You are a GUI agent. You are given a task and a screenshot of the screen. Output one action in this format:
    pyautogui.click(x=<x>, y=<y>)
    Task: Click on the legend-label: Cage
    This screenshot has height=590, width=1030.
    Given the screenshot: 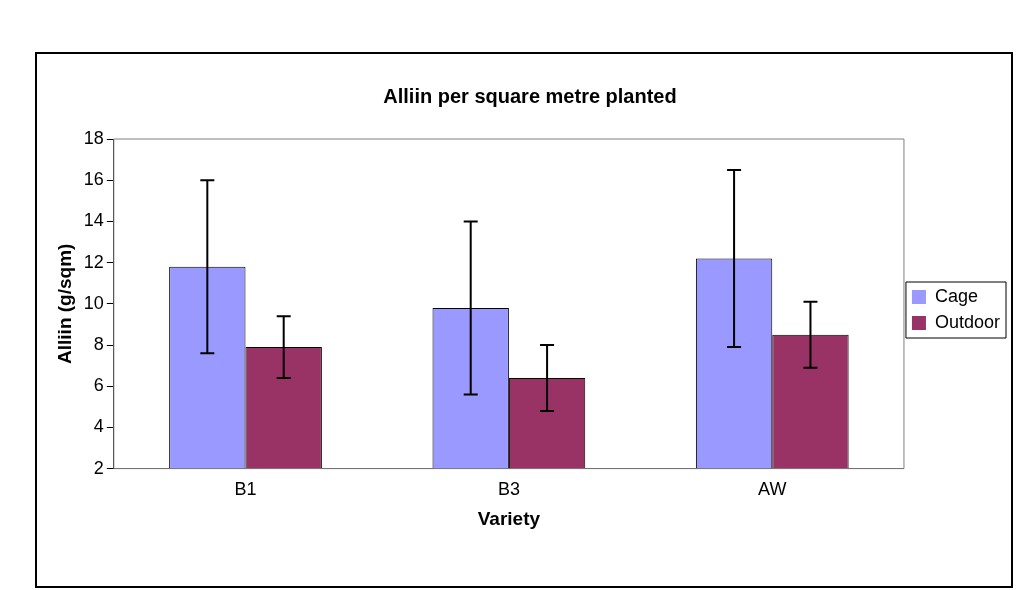 What is the action you would take?
    pyautogui.click(x=956, y=295)
    